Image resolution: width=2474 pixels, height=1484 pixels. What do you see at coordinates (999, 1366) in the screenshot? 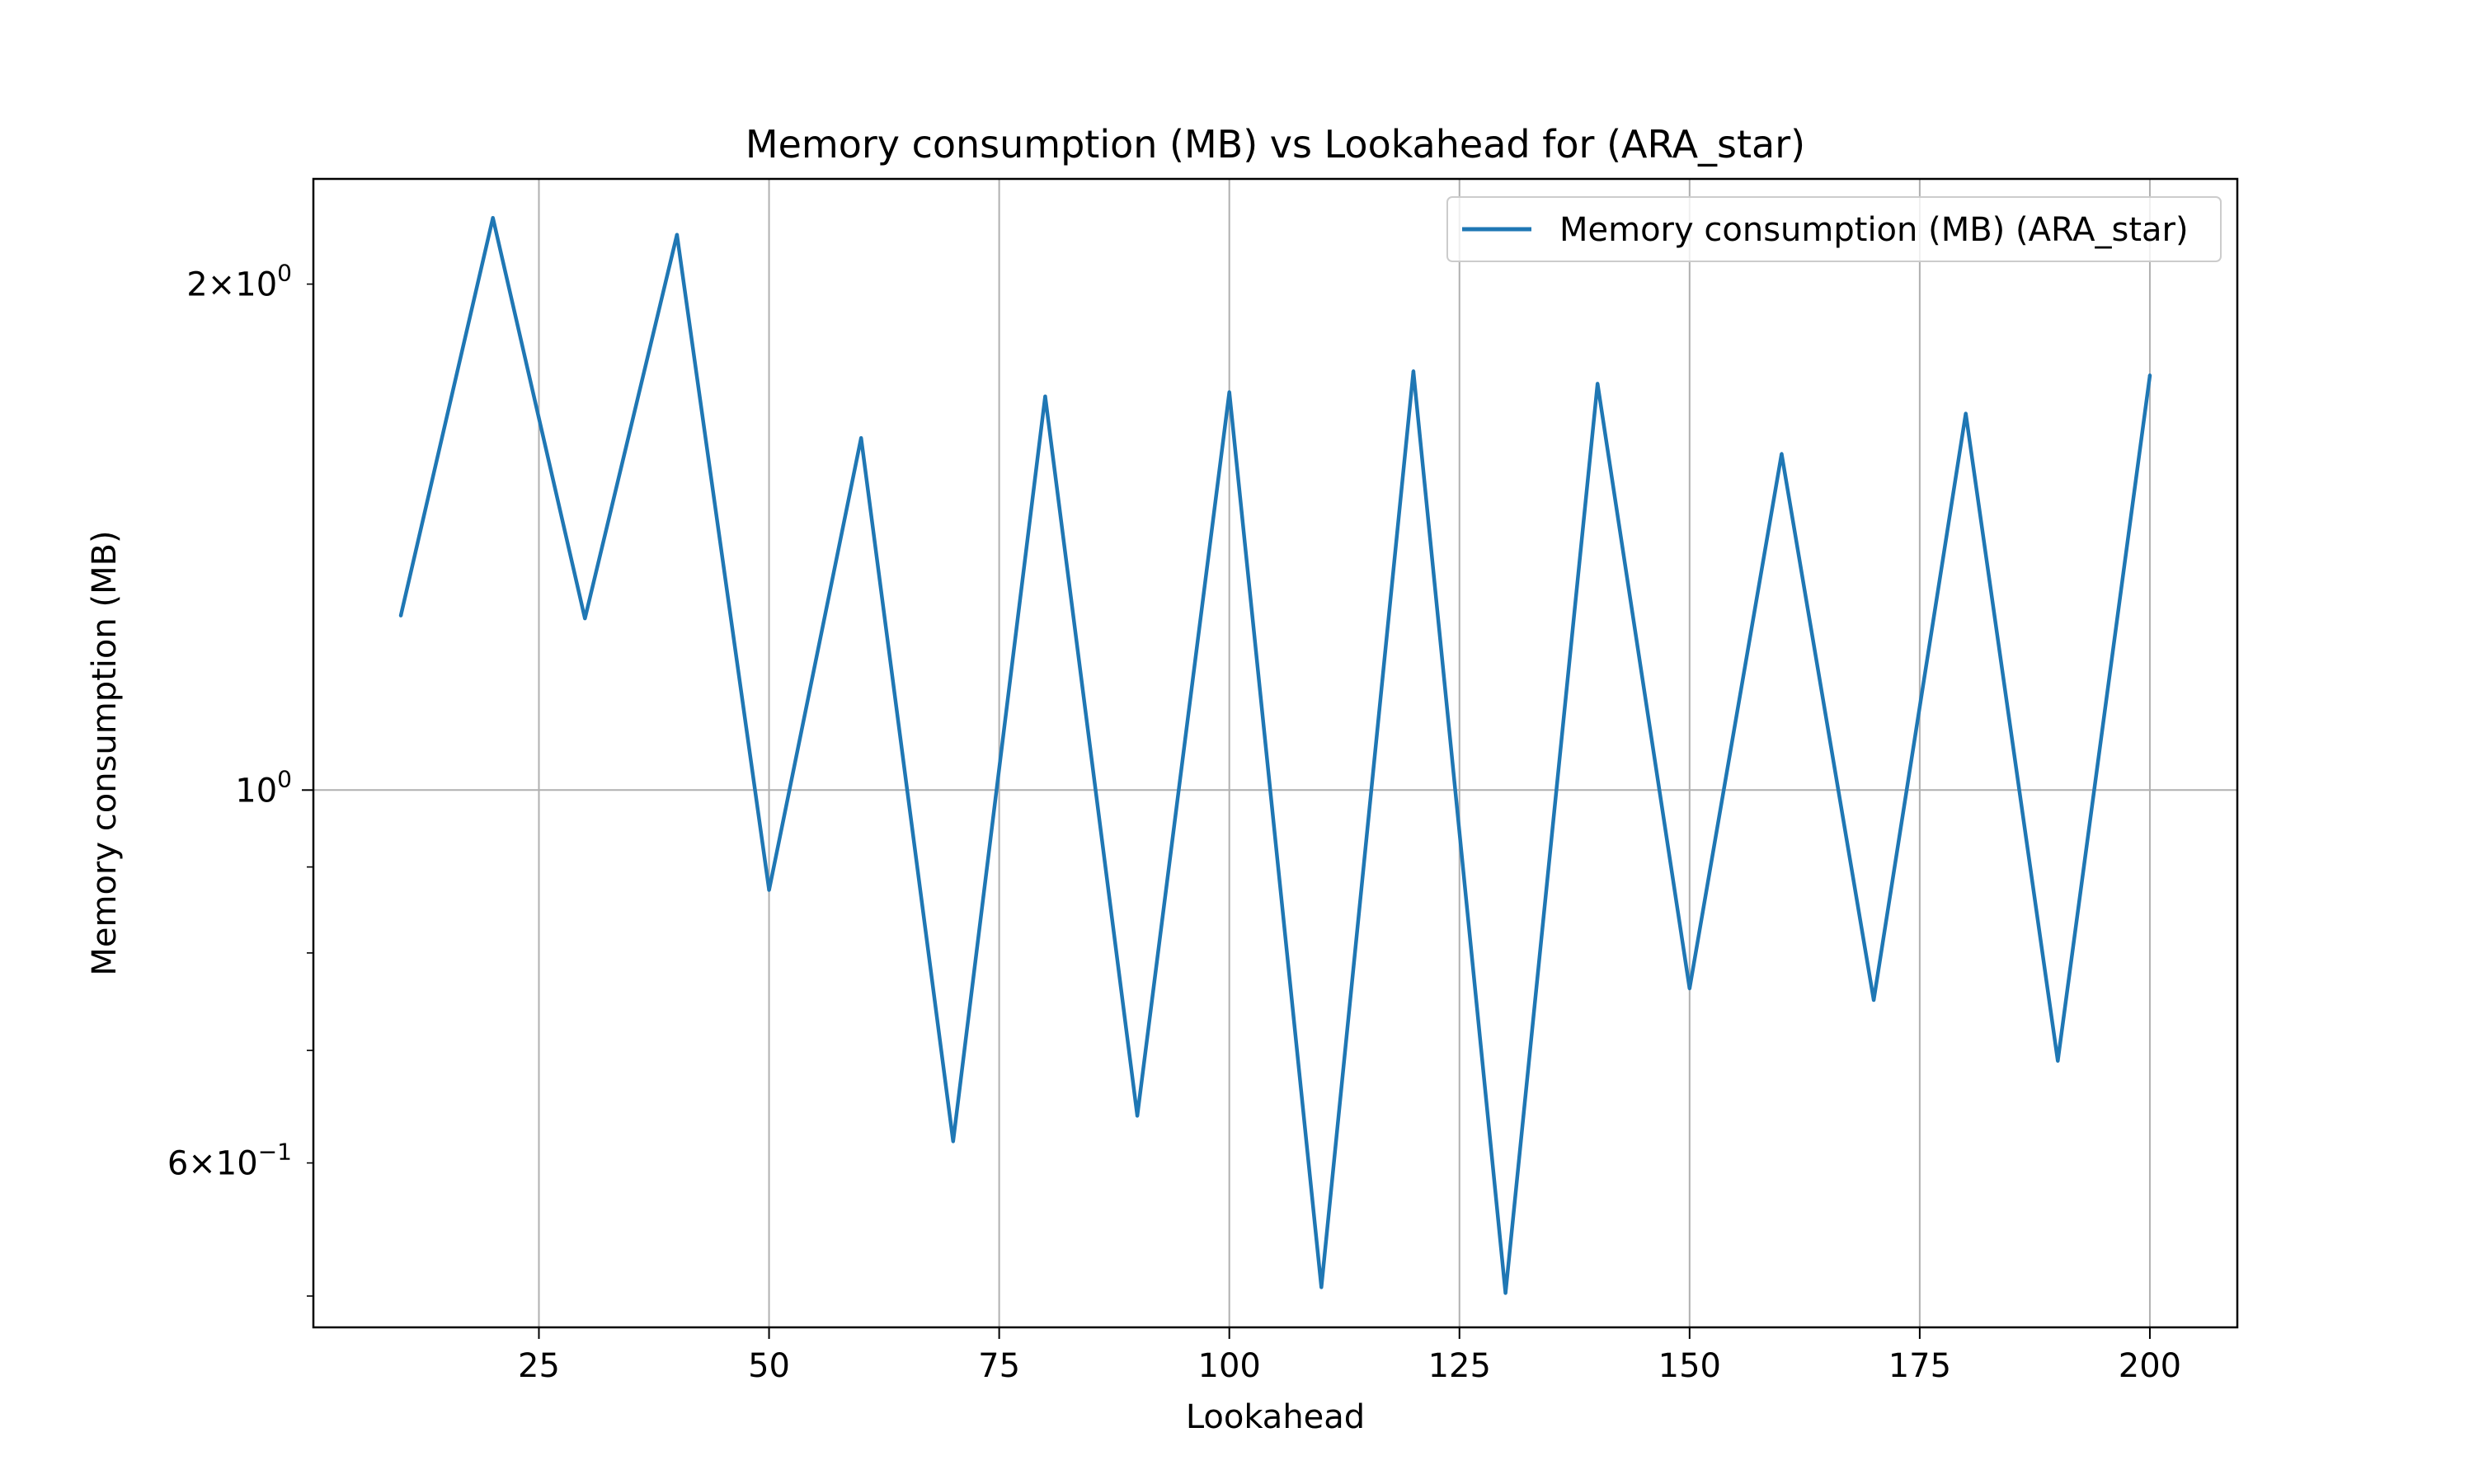
I see `x-tick-label: 75` at bounding box center [999, 1366].